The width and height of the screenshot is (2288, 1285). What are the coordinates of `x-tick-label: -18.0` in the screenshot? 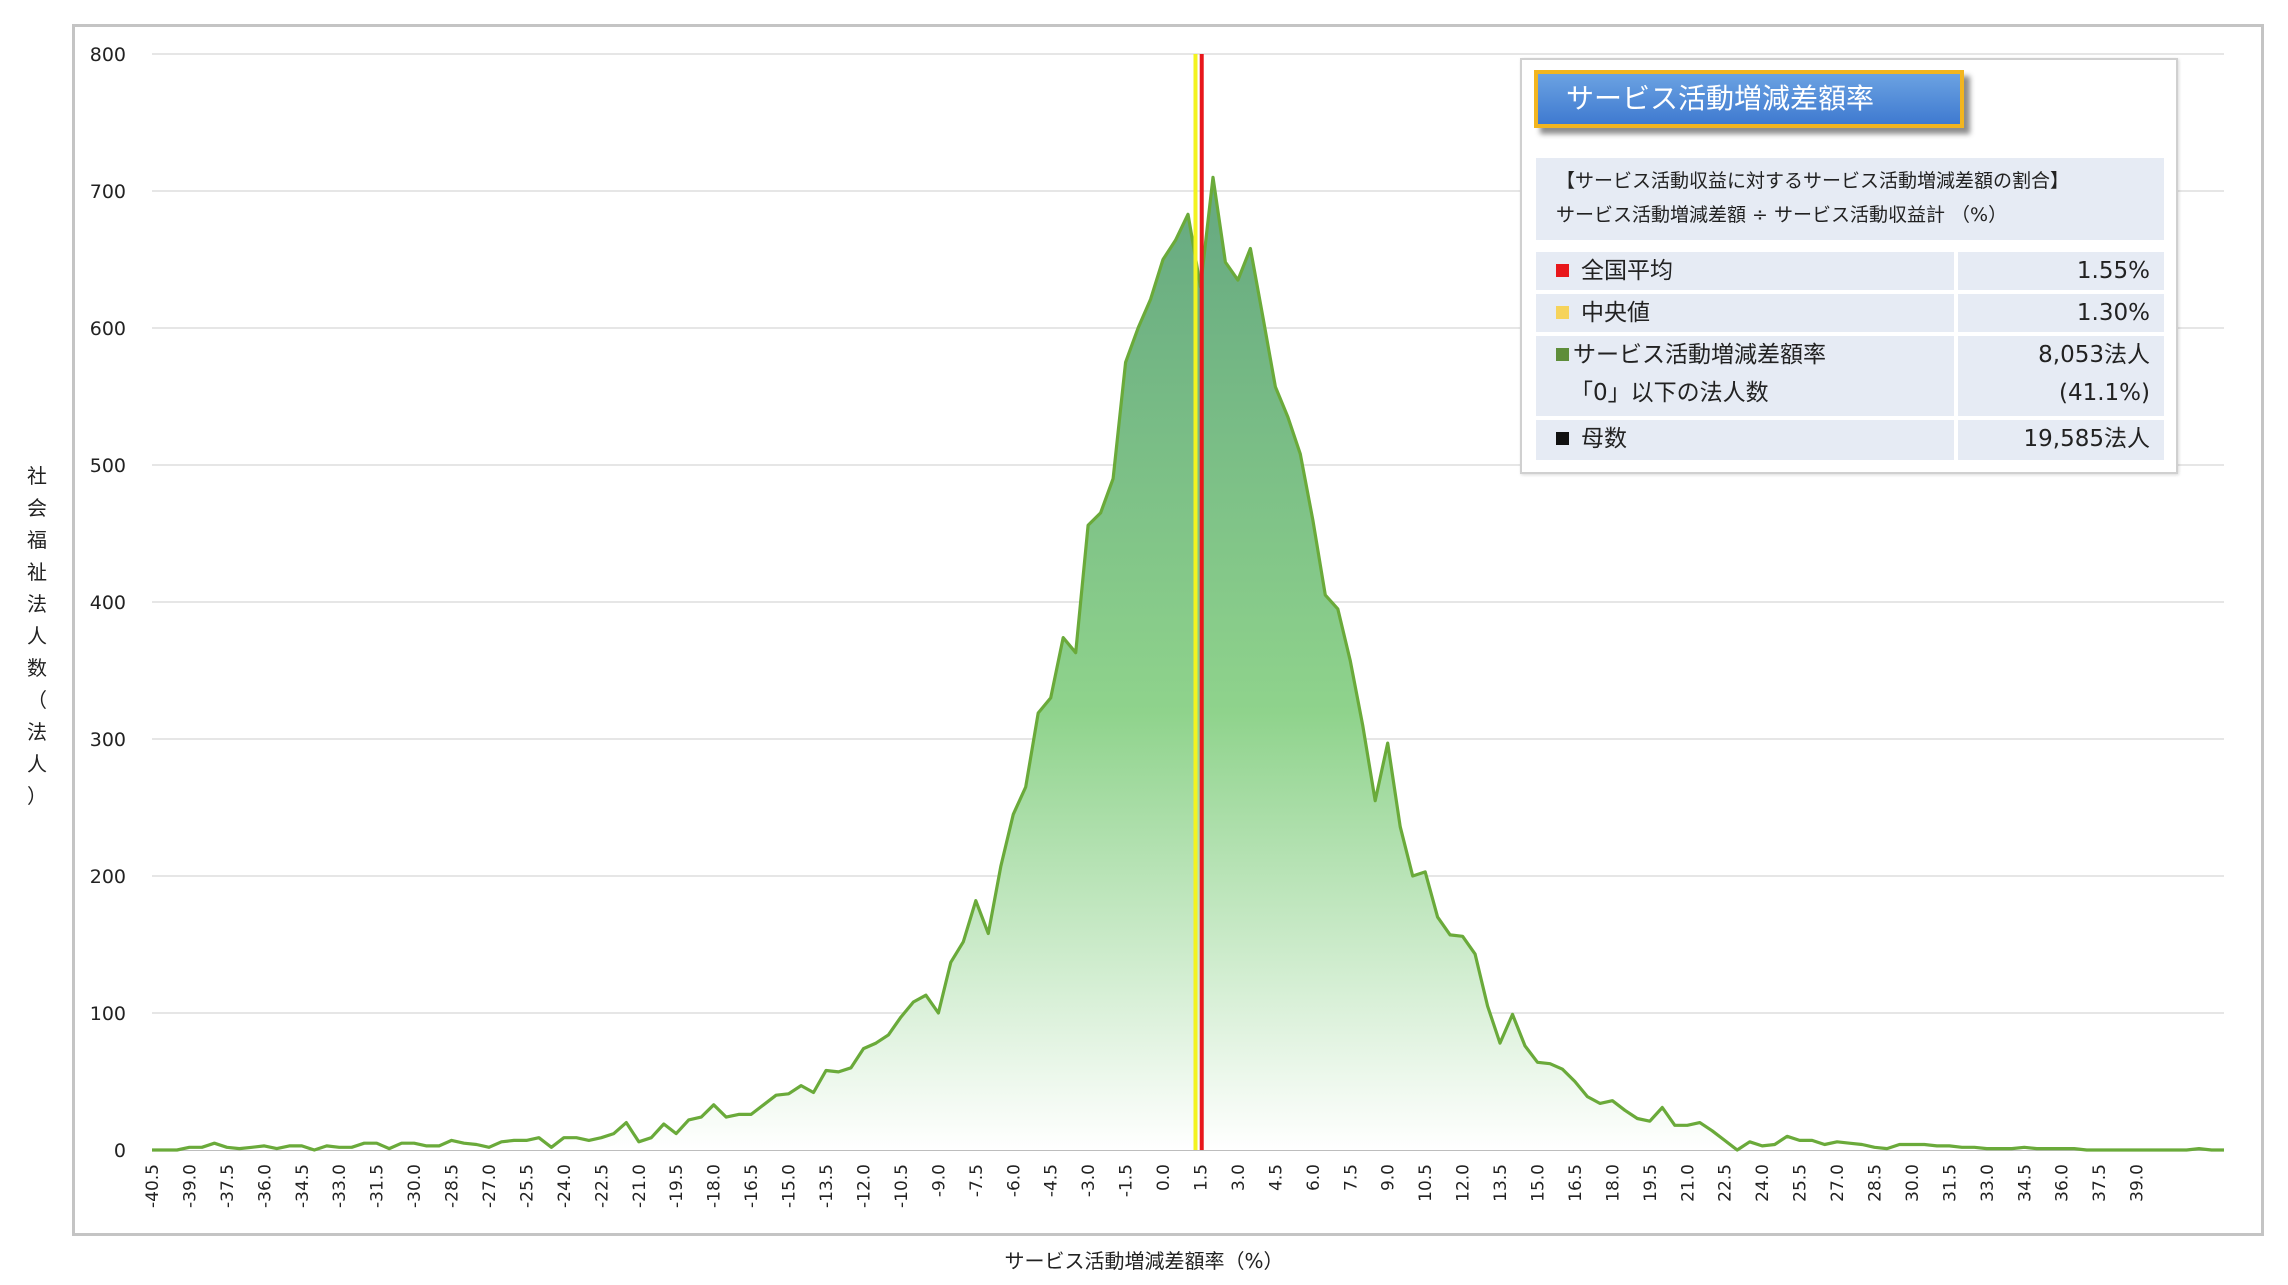 It's located at (715, 1186).